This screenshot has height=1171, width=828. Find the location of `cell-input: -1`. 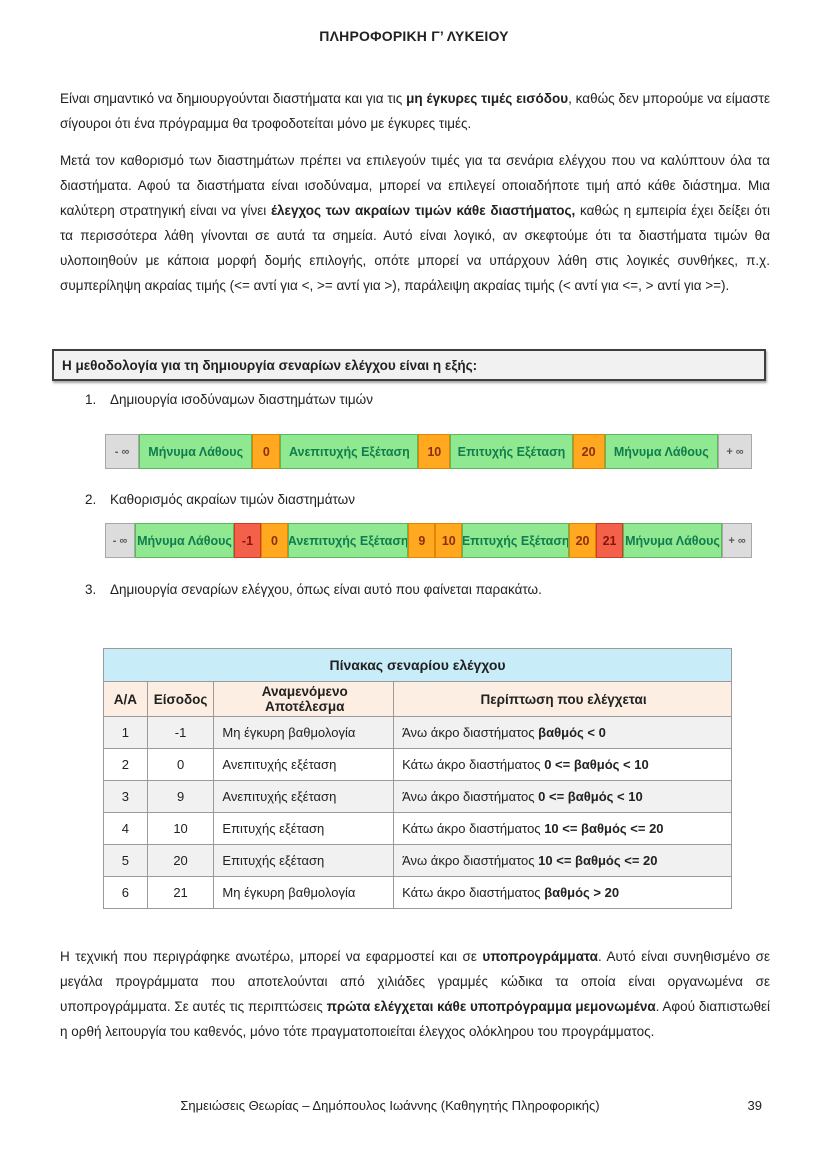

cell-input: -1 is located at coordinates (180, 732).